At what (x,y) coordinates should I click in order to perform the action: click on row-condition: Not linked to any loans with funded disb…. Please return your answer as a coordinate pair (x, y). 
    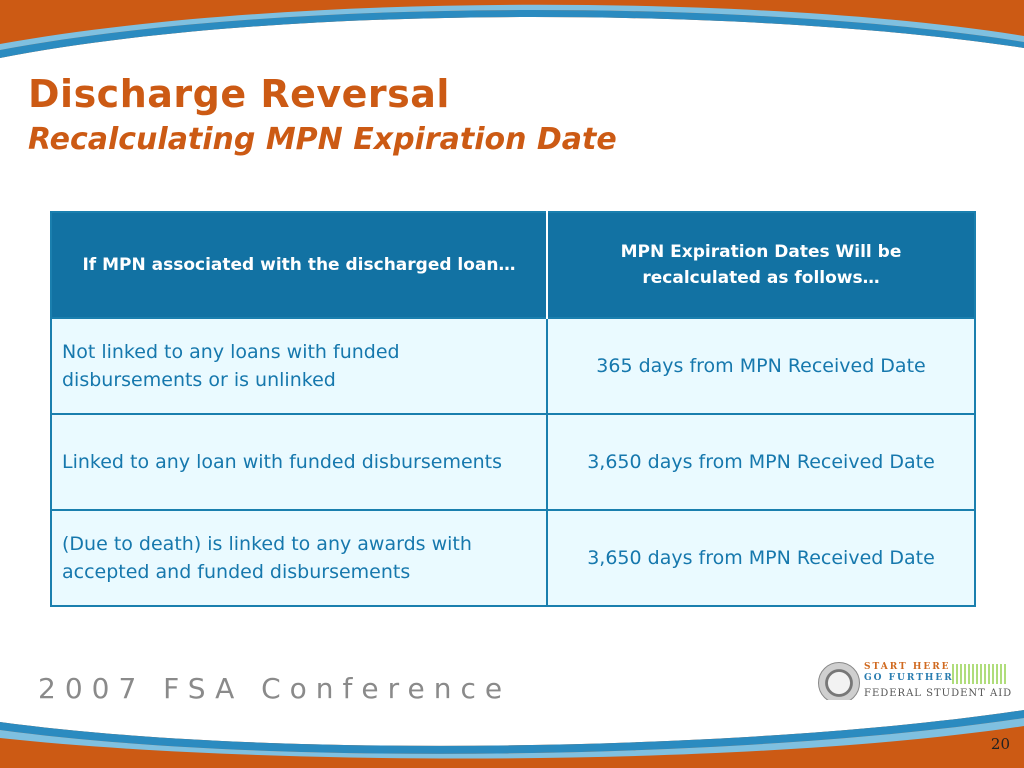
    Looking at the image, I should click on (299, 366).